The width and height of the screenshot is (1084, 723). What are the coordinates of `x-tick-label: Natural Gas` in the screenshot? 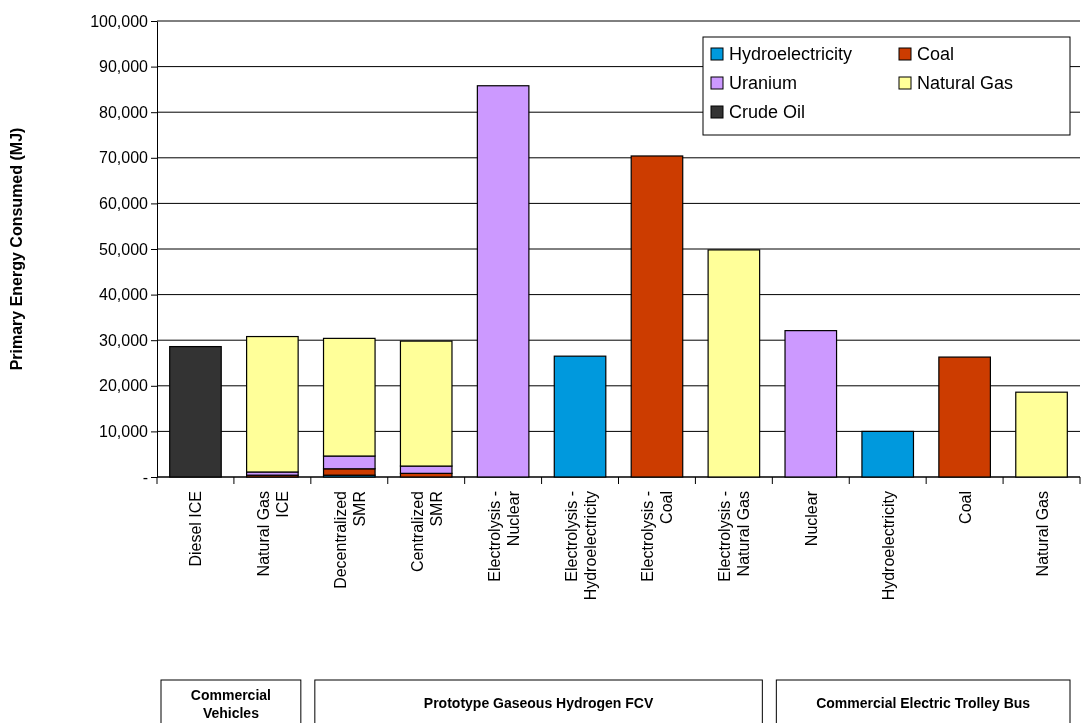 It's located at (1042, 534).